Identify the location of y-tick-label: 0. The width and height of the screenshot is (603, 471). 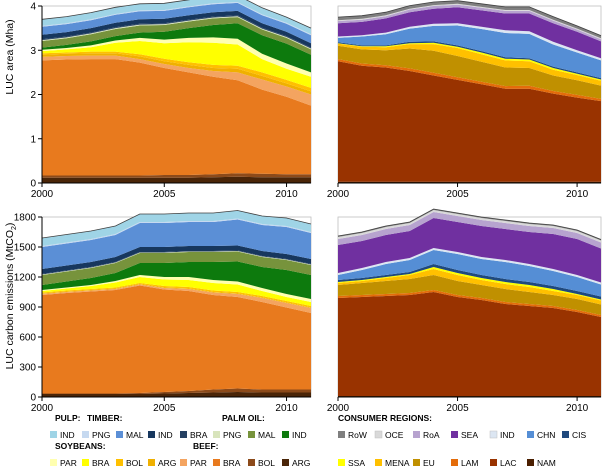
(33, 398).